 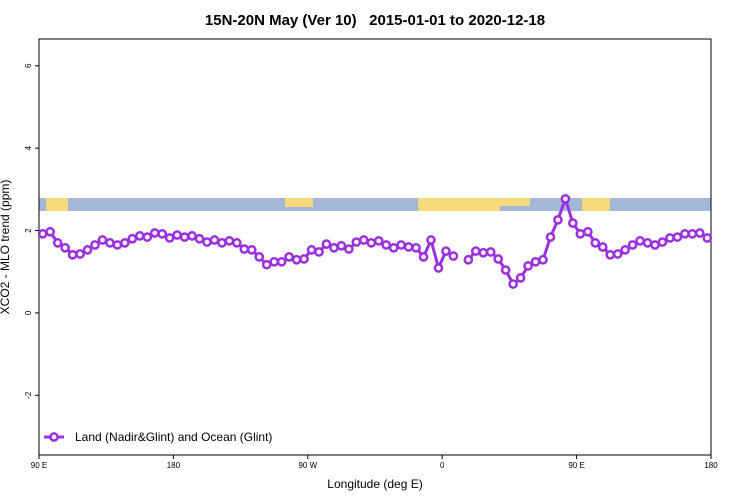 I want to click on y-tick-label: 0, so click(x=28, y=312).